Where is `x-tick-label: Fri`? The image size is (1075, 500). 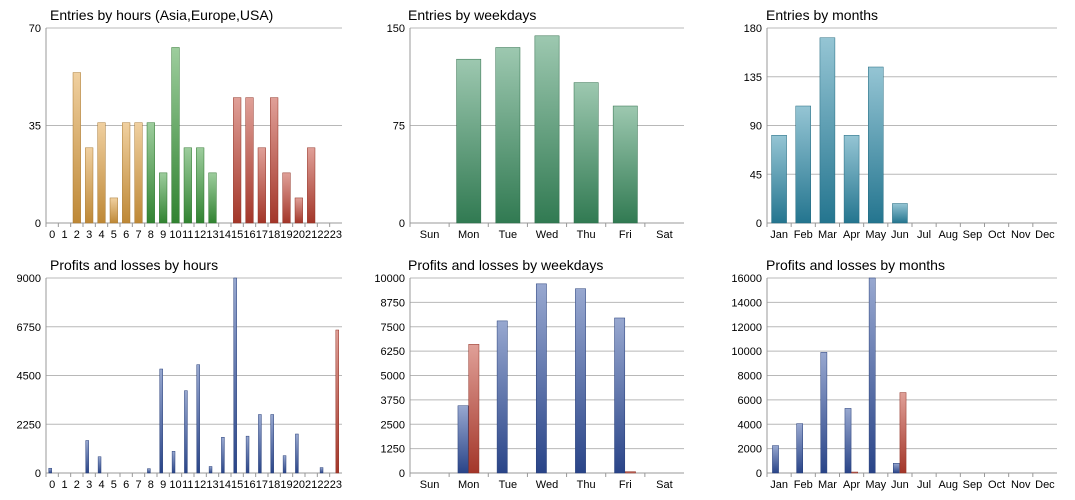
x-tick-label: Fri is located at coordinates (625, 235).